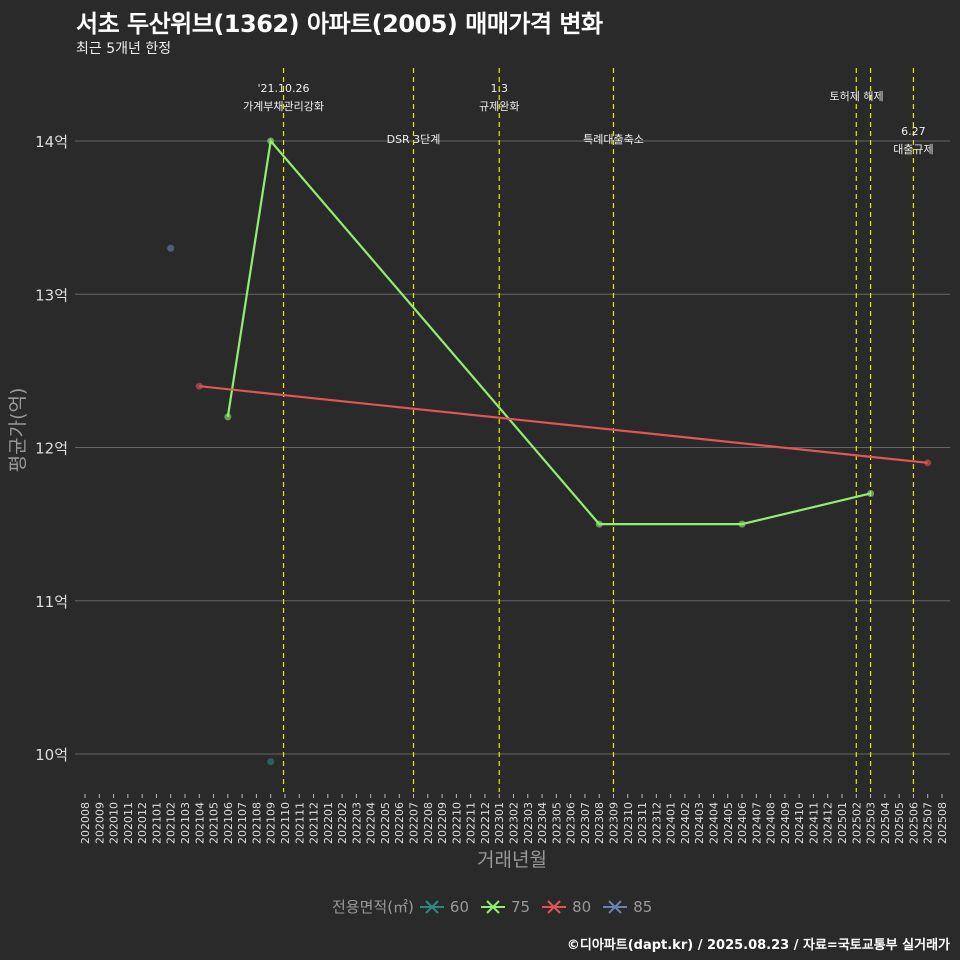 The height and width of the screenshot is (960, 960). What do you see at coordinates (185, 823) in the screenshot?
I see `x-tick-label: 202103` at bounding box center [185, 823].